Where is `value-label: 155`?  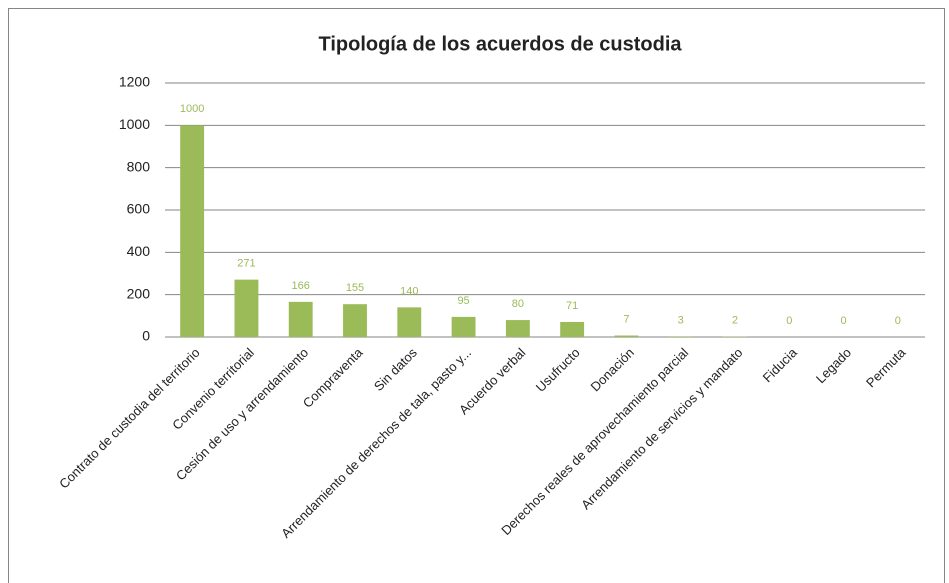
value-label: 155 is located at coordinates (355, 288).